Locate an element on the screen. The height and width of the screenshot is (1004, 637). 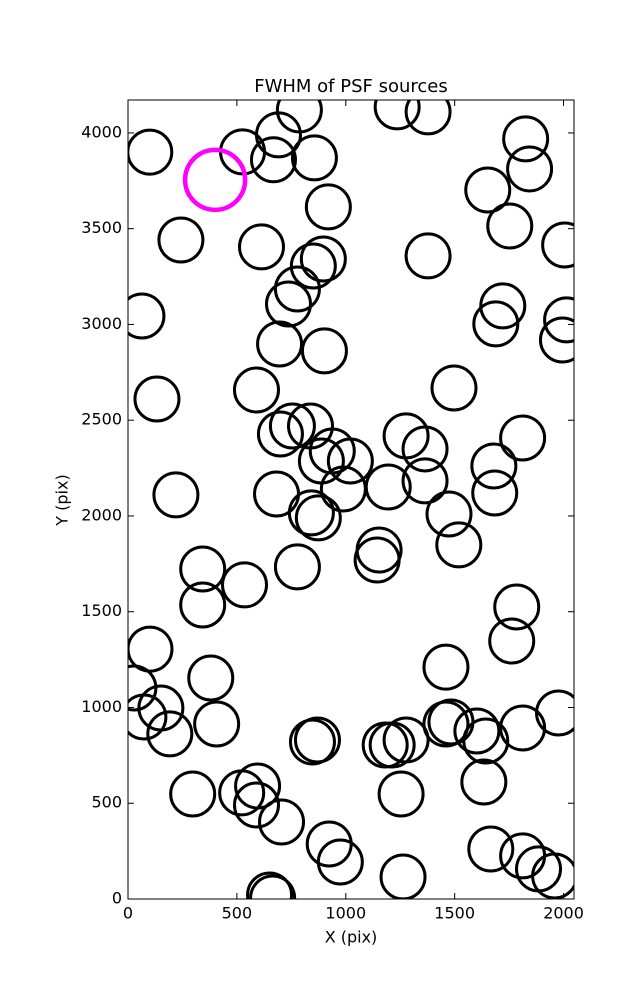
x-tick-label: 1500 is located at coordinates (454, 913).